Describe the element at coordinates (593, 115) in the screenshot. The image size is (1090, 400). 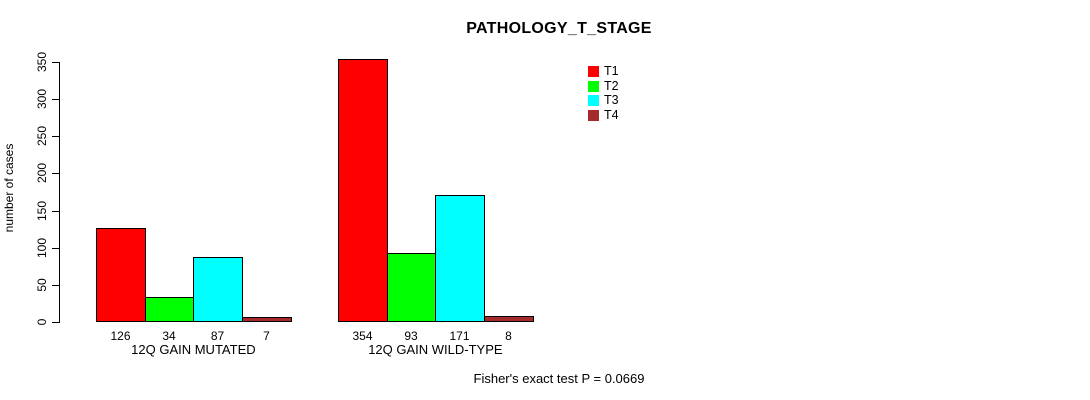
I see `legend-swatch-t4` at that location.